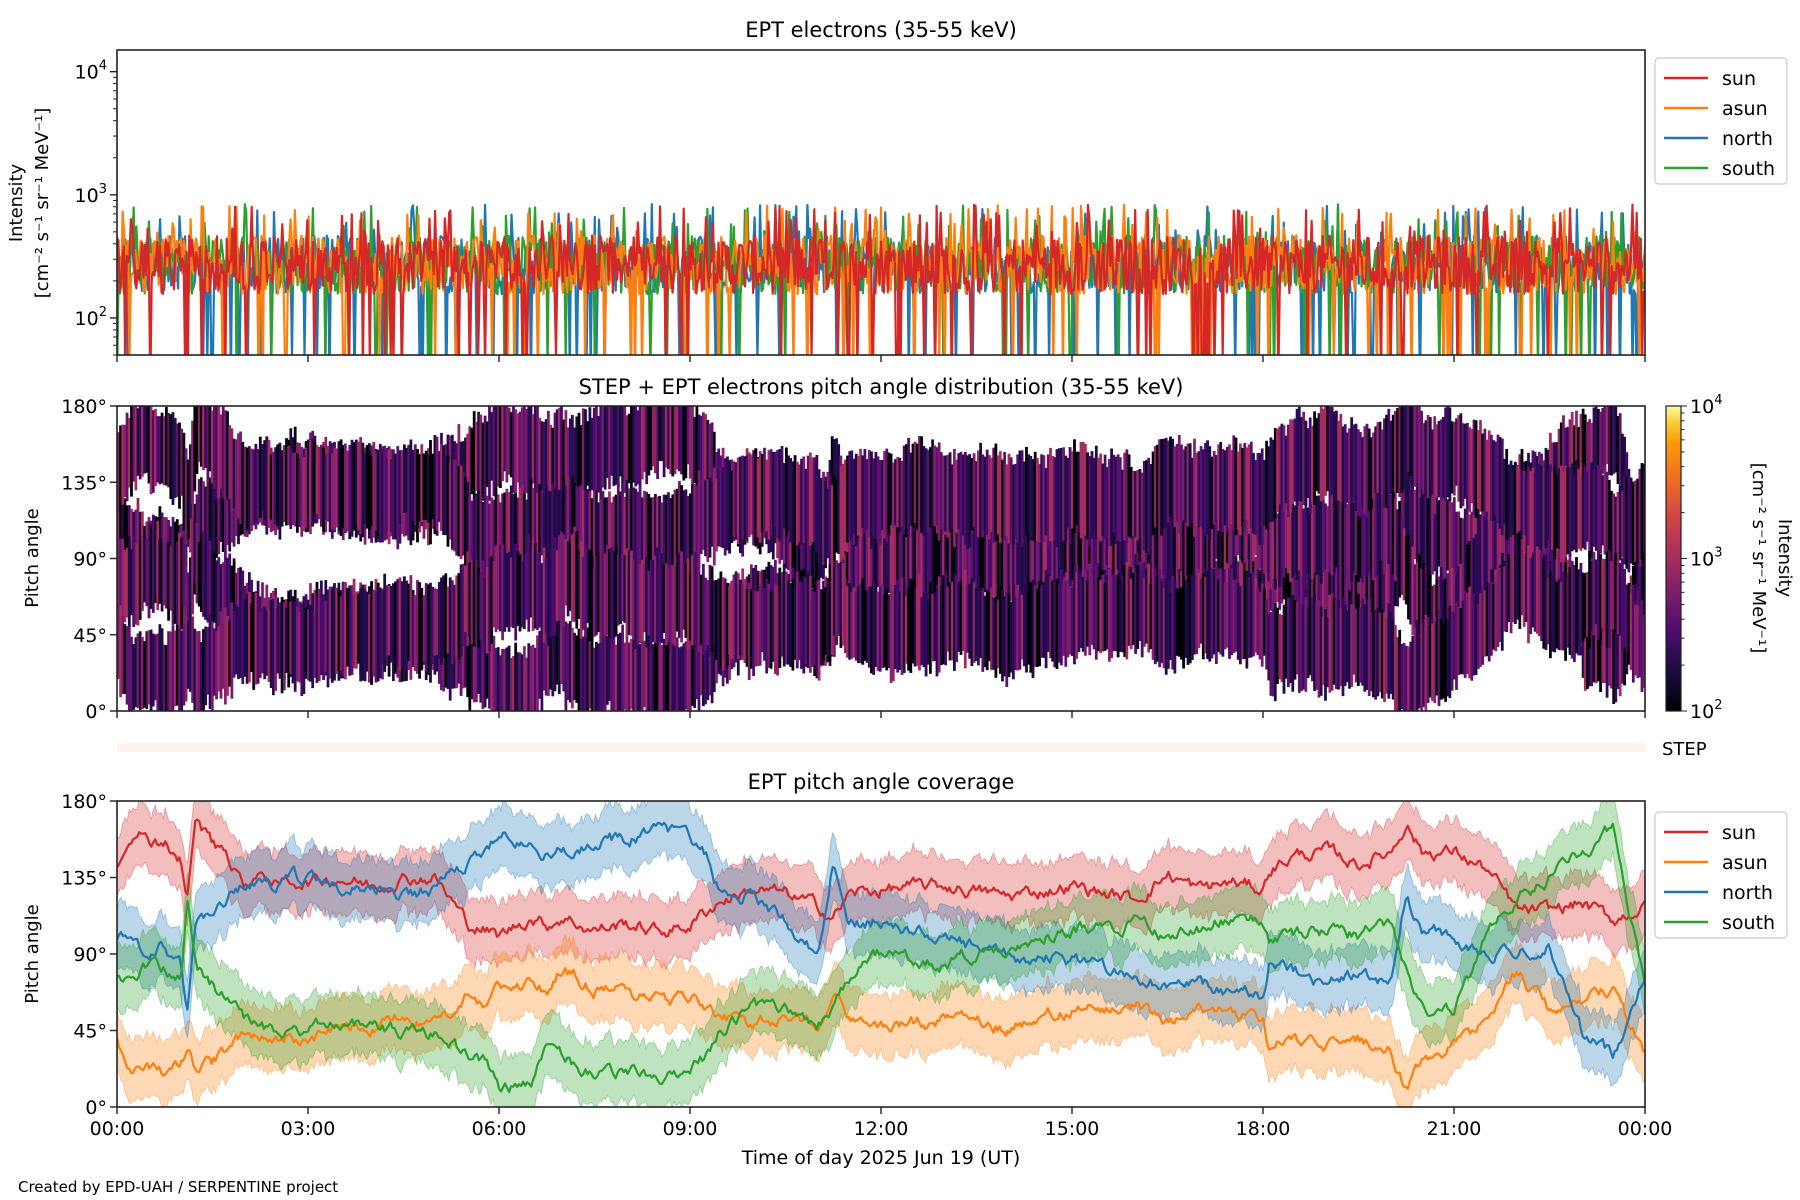 This screenshot has width=1800, height=1200. What do you see at coordinates (1721, 875) in the screenshot?
I see `legend-box` at bounding box center [1721, 875].